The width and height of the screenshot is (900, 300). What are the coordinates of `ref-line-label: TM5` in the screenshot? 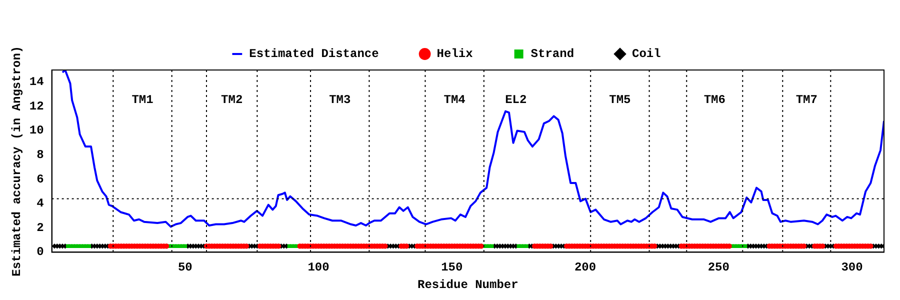 It's located at (620, 100).